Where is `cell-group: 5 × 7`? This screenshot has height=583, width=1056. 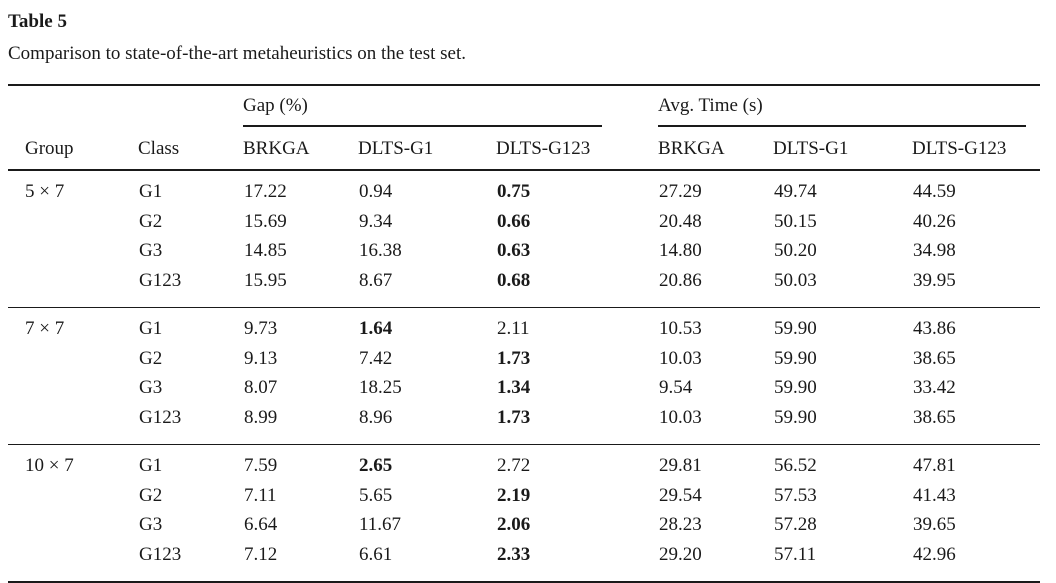
cell-group: 5 × 7 is located at coordinates (45, 191).